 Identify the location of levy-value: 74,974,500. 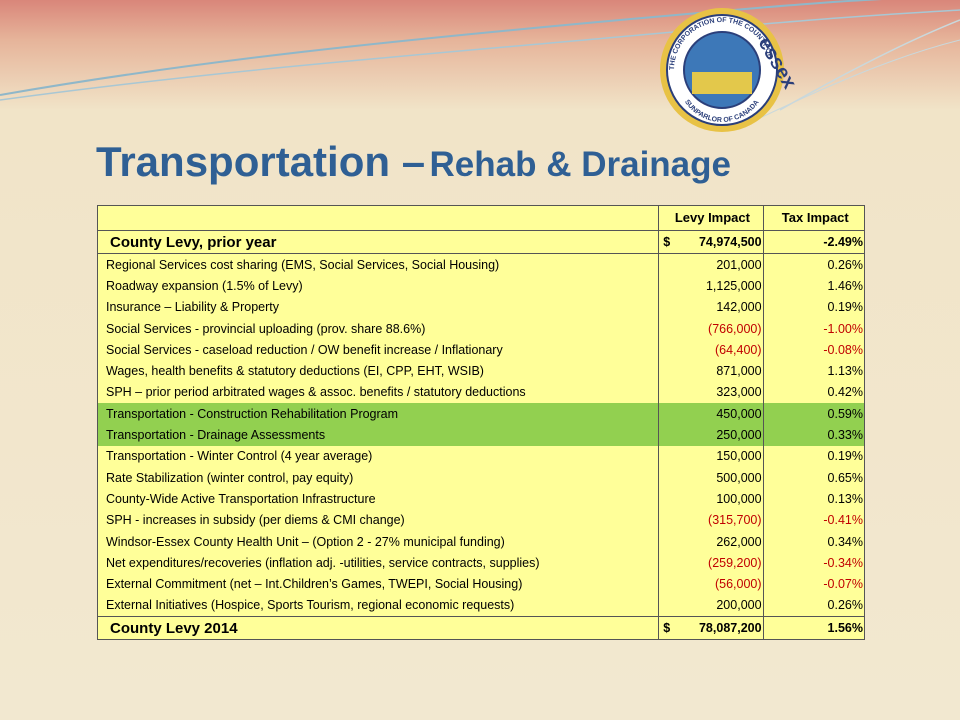
(730, 242).